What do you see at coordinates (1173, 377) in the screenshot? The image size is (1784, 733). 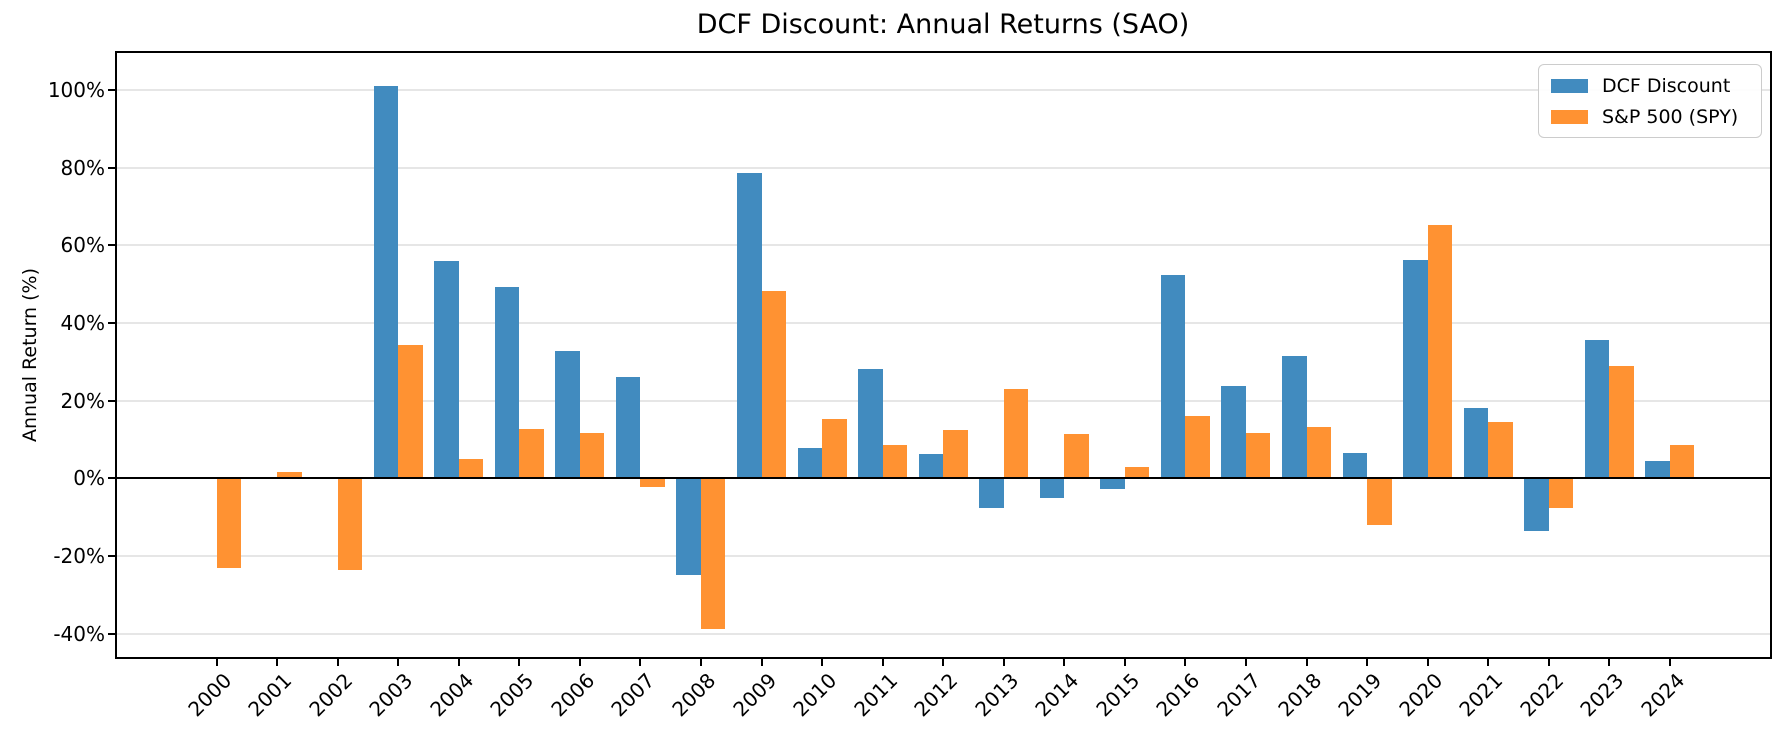 I see `bar-dcf-2016` at bounding box center [1173, 377].